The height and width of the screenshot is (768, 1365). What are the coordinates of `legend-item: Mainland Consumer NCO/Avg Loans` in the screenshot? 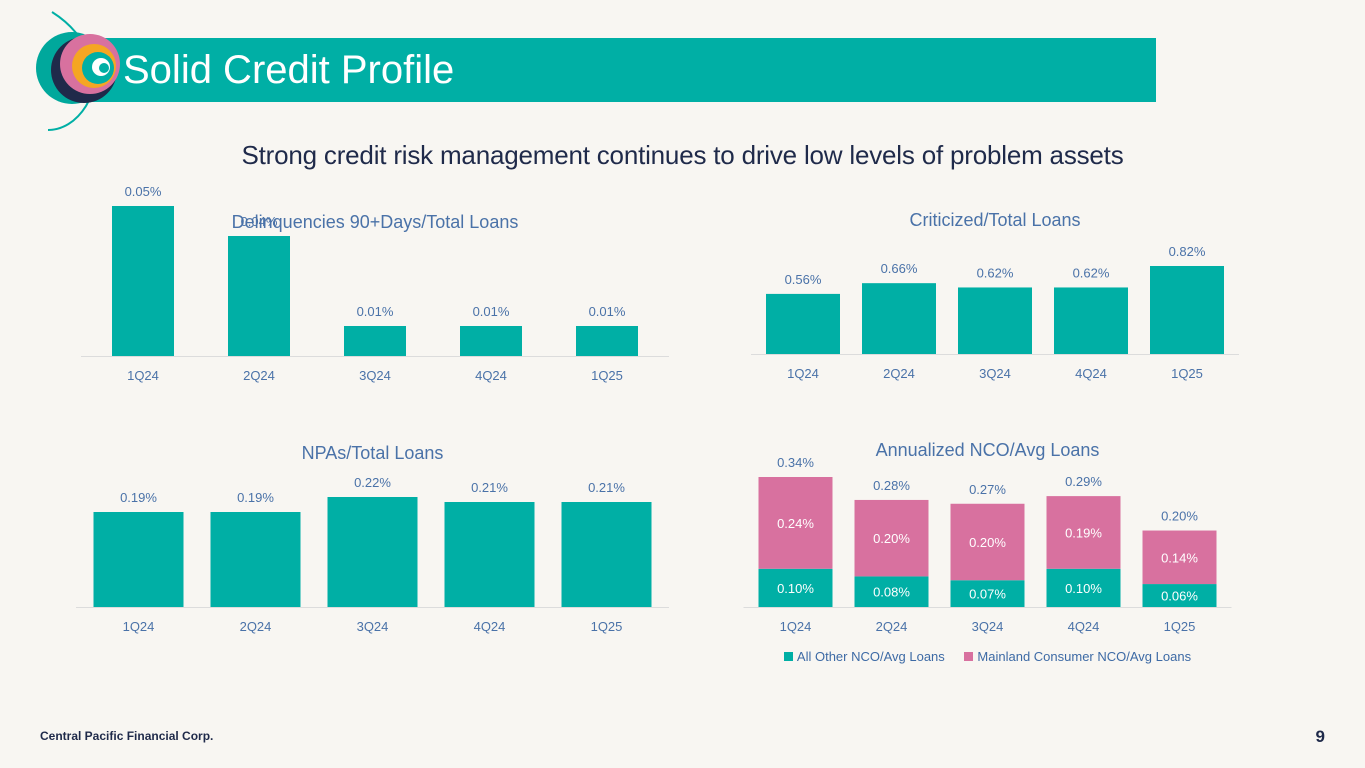 It's located at (1077, 656).